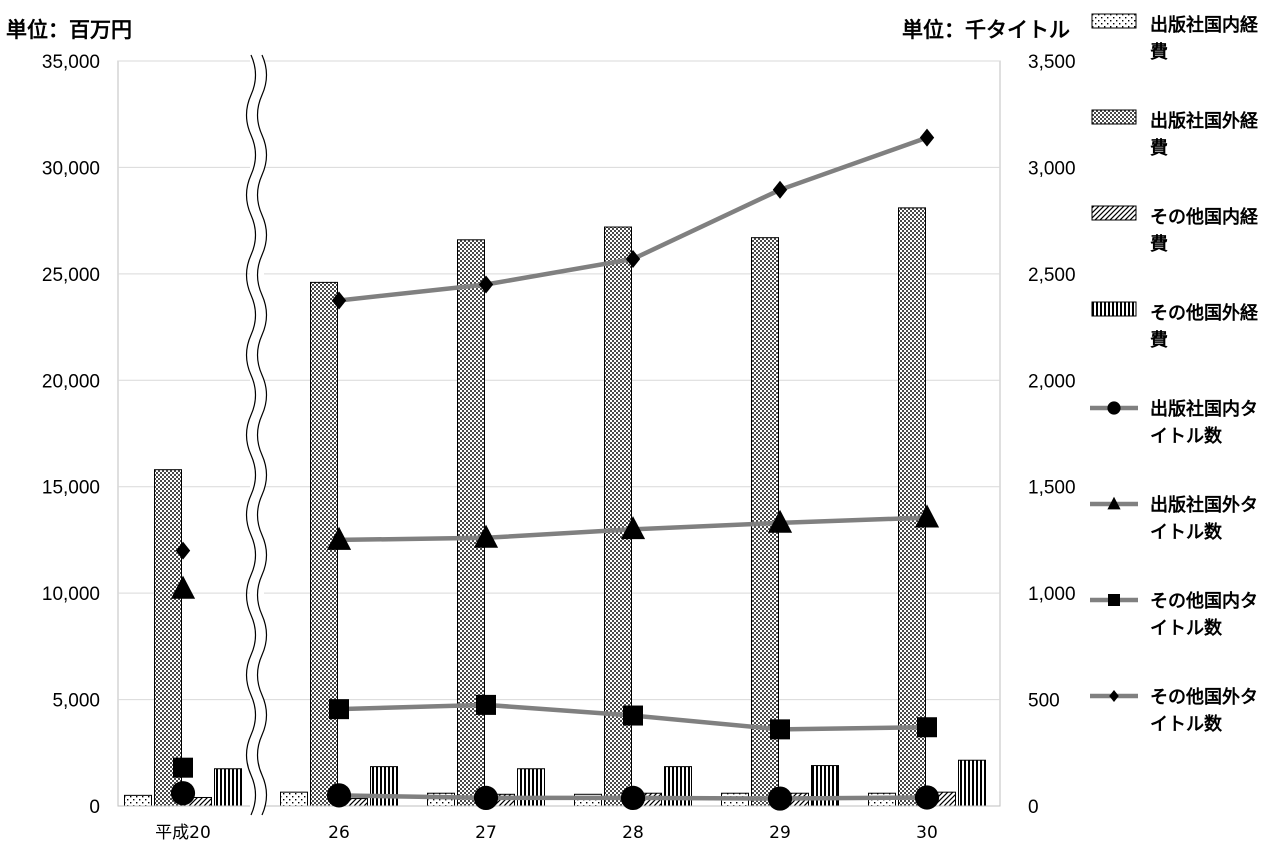 The height and width of the screenshot is (848, 1271). Describe the element at coordinates (1052, 168) in the screenshot. I see `right-tick-label: 3,000` at that location.